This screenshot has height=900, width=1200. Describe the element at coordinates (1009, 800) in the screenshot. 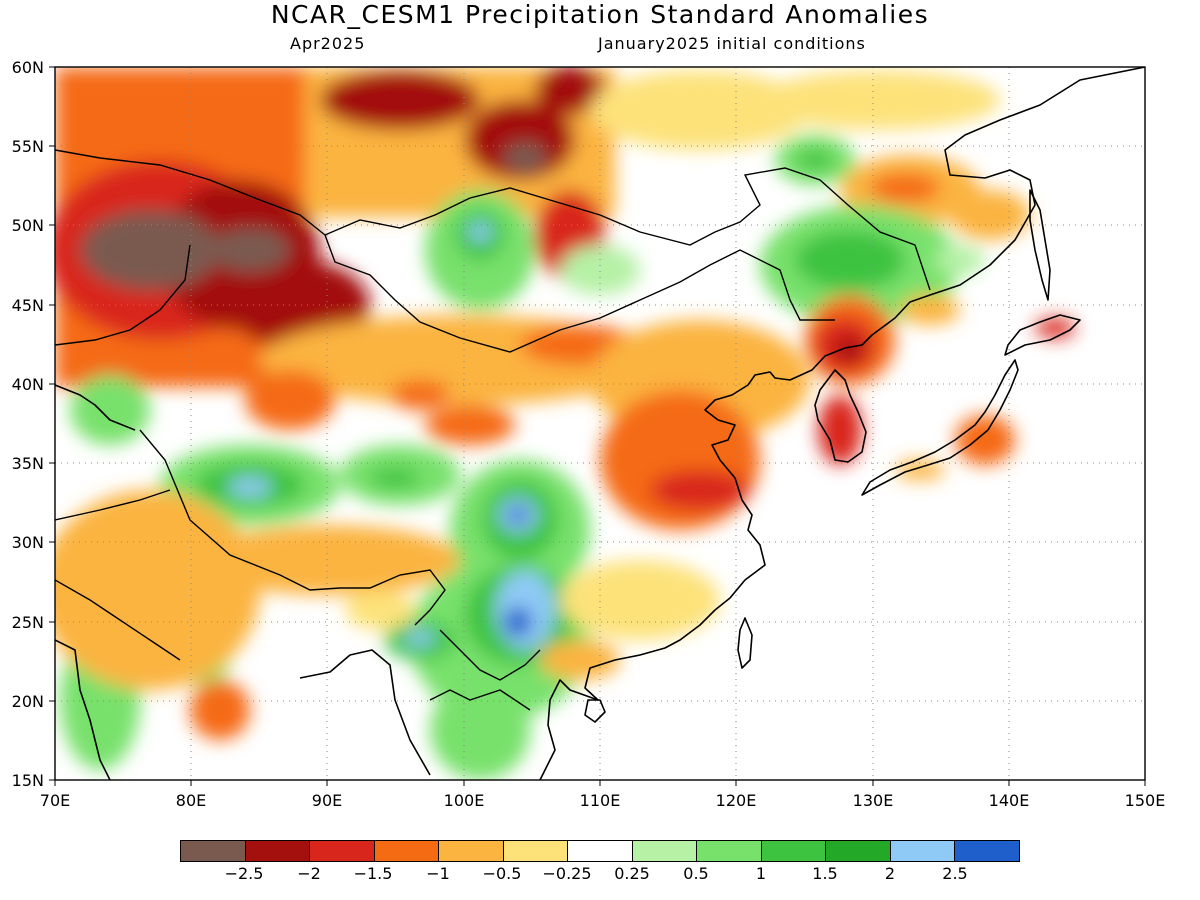

I see `lon-label-140e: 140E` at that location.